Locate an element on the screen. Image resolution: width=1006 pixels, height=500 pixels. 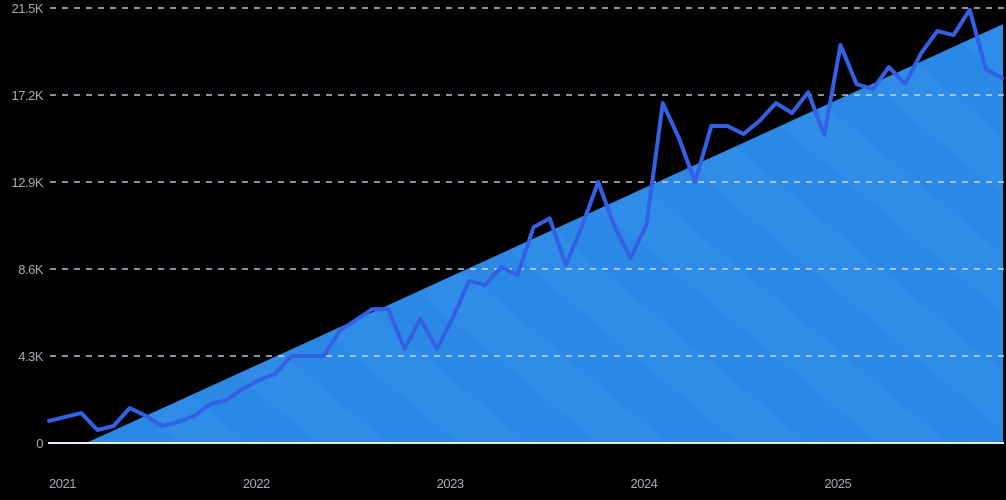
y-tick-label: 4.3K is located at coordinates (31, 356).